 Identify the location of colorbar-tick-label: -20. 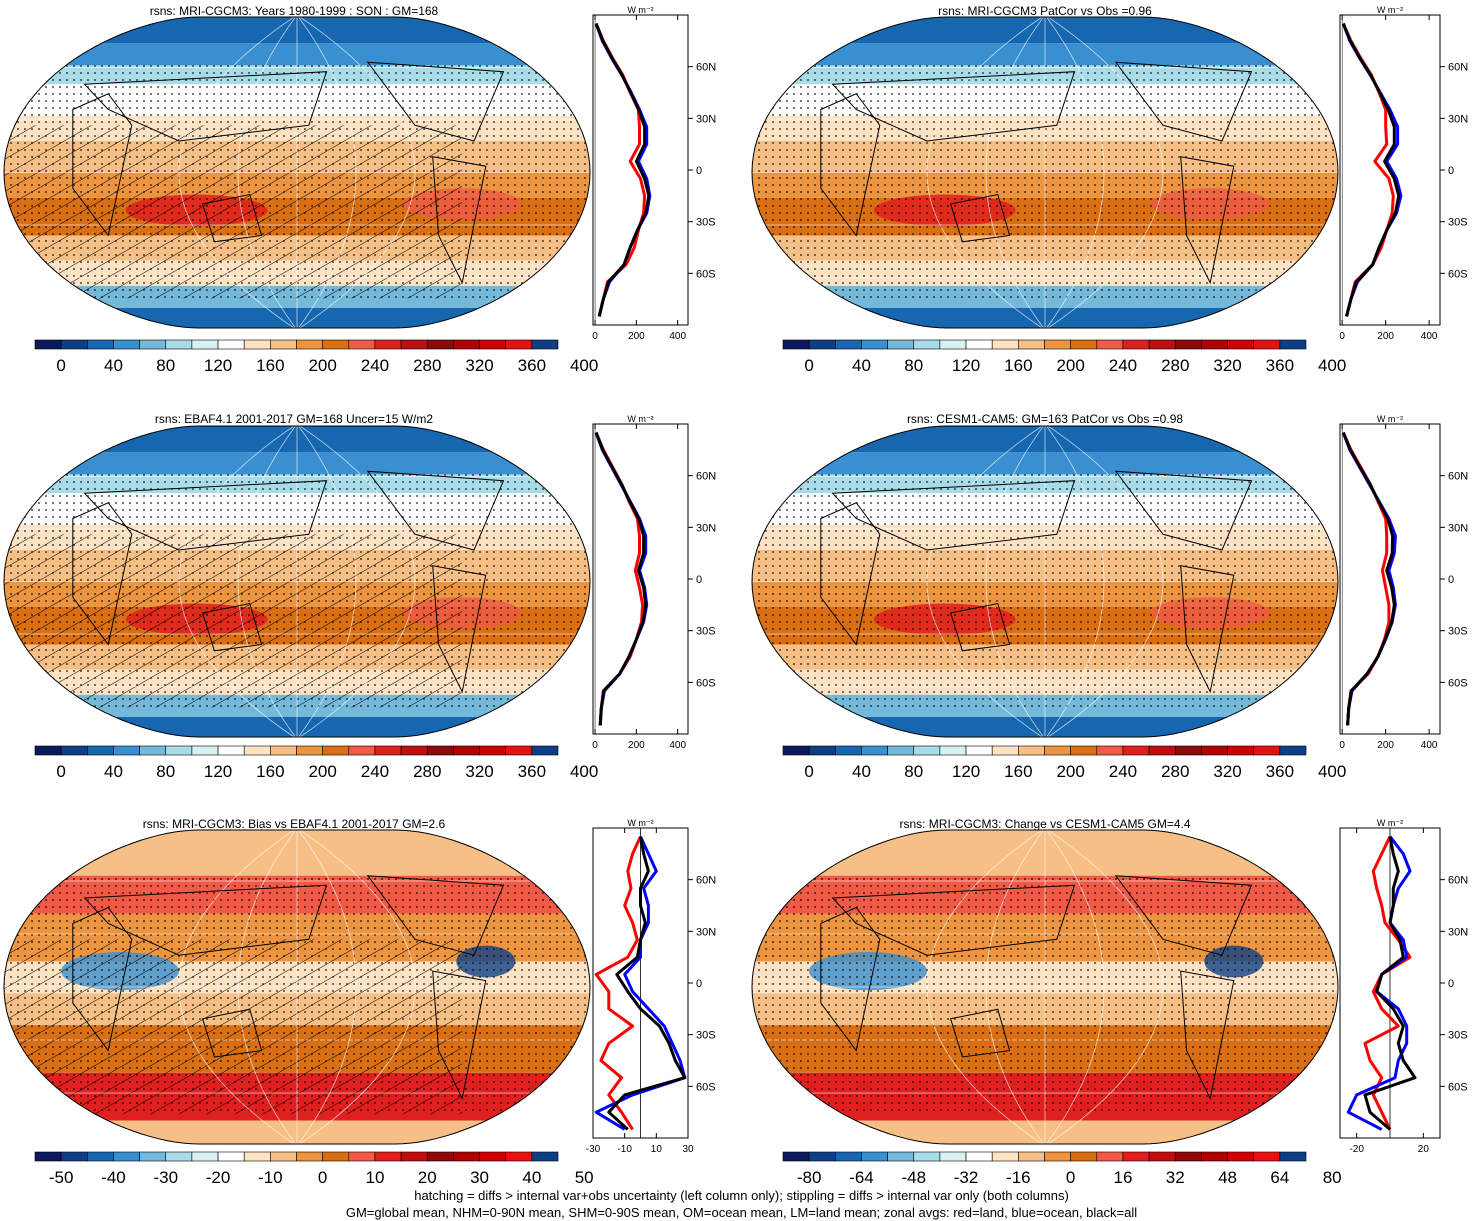
(218, 1177).